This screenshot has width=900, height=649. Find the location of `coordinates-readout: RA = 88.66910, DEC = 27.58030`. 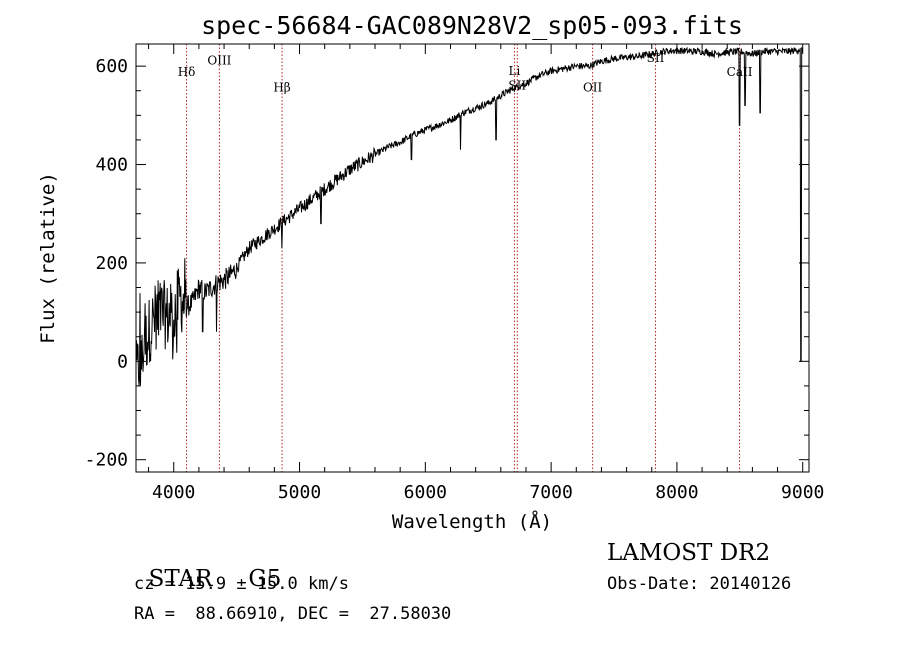

coordinates-readout: RA = 88.66910, DEC = 27.58030 is located at coordinates (293, 614).